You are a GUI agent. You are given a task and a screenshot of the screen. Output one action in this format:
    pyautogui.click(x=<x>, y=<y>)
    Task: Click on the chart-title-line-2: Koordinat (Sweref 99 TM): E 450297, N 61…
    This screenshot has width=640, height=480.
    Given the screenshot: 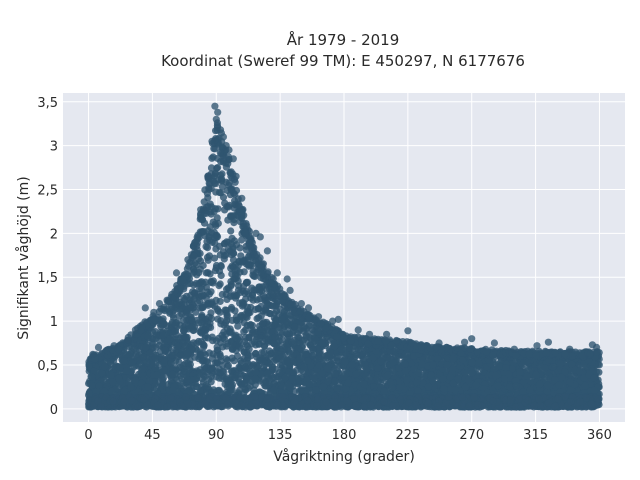 What is the action you would take?
    pyautogui.click(x=343, y=61)
    